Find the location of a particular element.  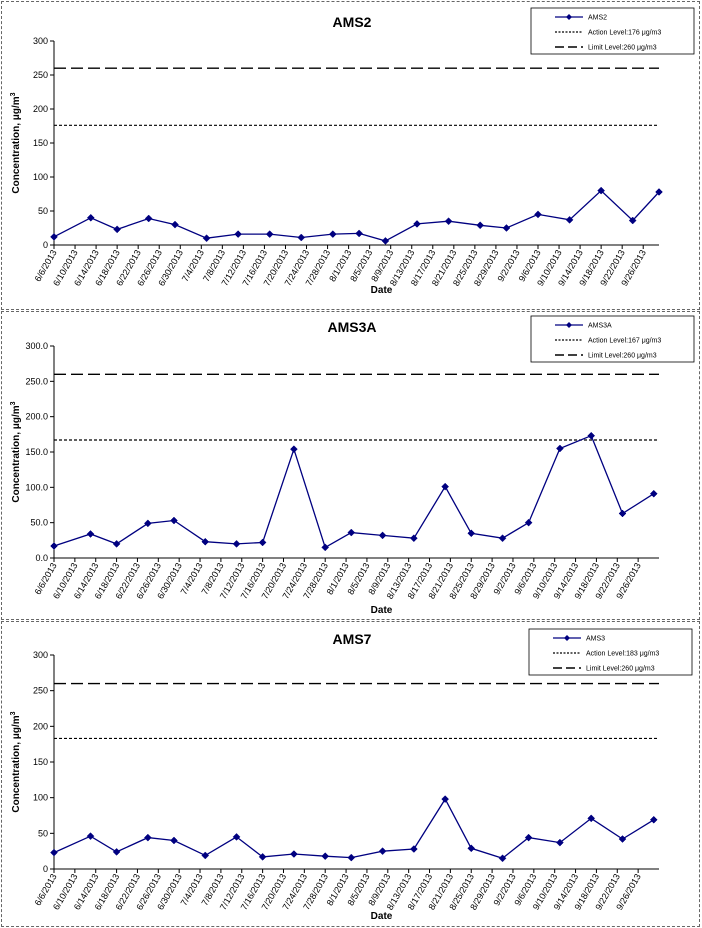

chart-title: AMS2 is located at coordinates (352, 22).